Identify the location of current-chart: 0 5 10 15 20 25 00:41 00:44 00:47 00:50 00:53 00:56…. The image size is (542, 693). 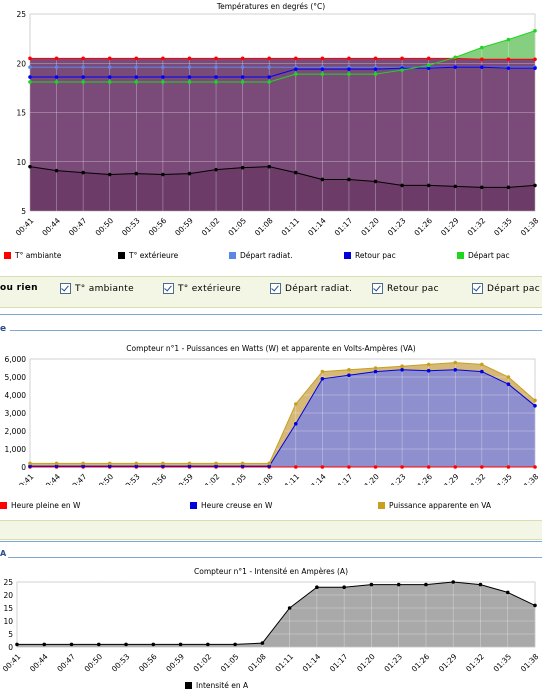
(271, 626).